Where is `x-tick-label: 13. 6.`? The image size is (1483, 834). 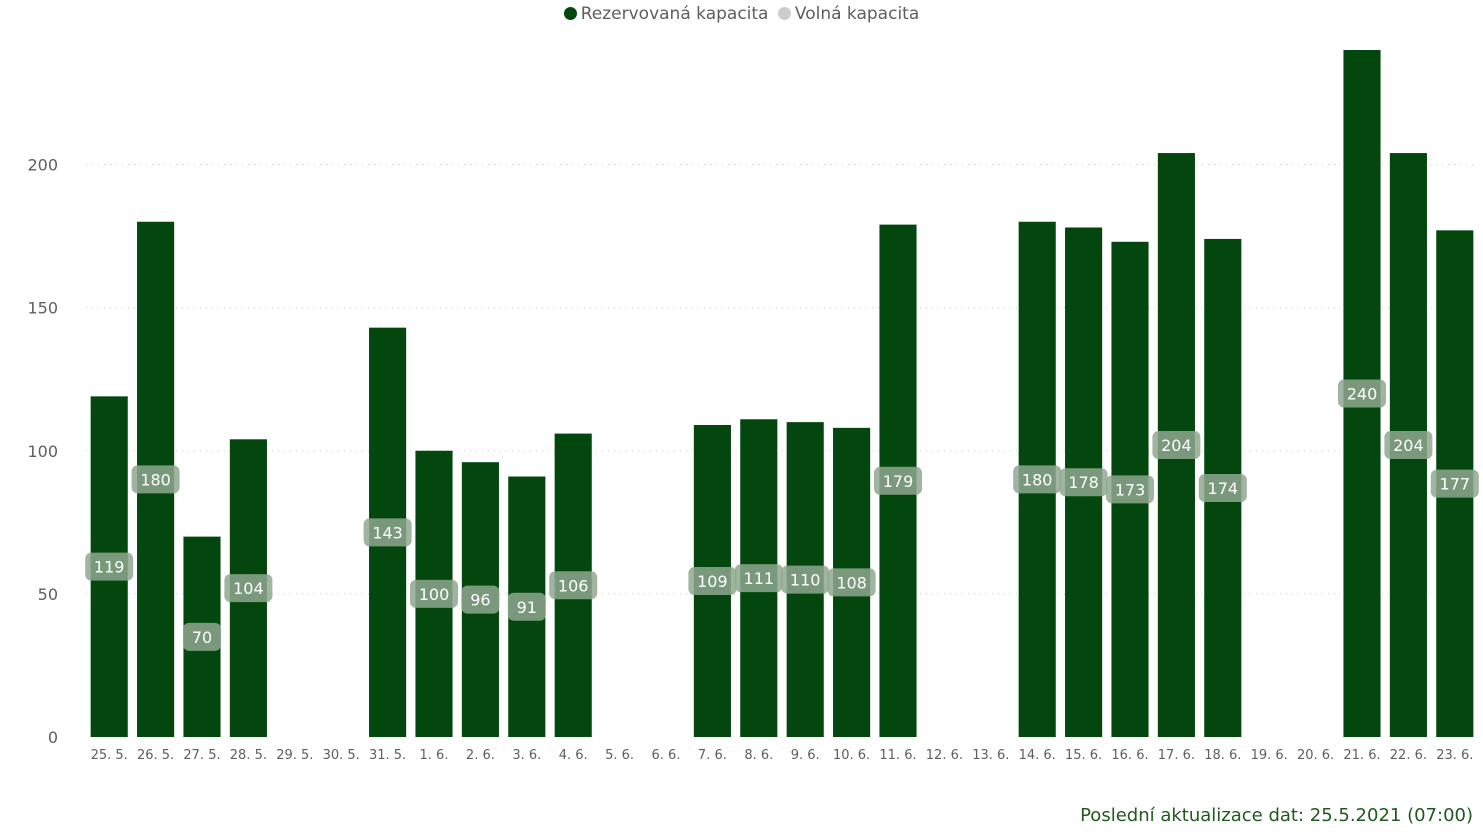 x-tick-label: 13. 6. is located at coordinates (990, 755).